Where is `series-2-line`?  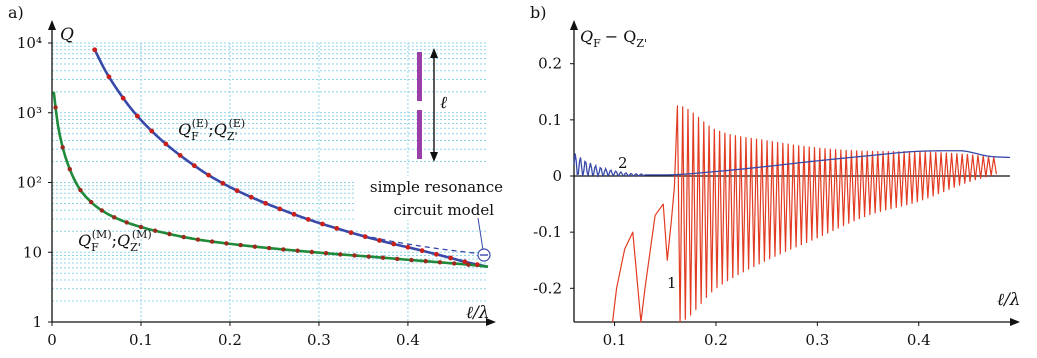
series-2-line is located at coordinates (792, 164).